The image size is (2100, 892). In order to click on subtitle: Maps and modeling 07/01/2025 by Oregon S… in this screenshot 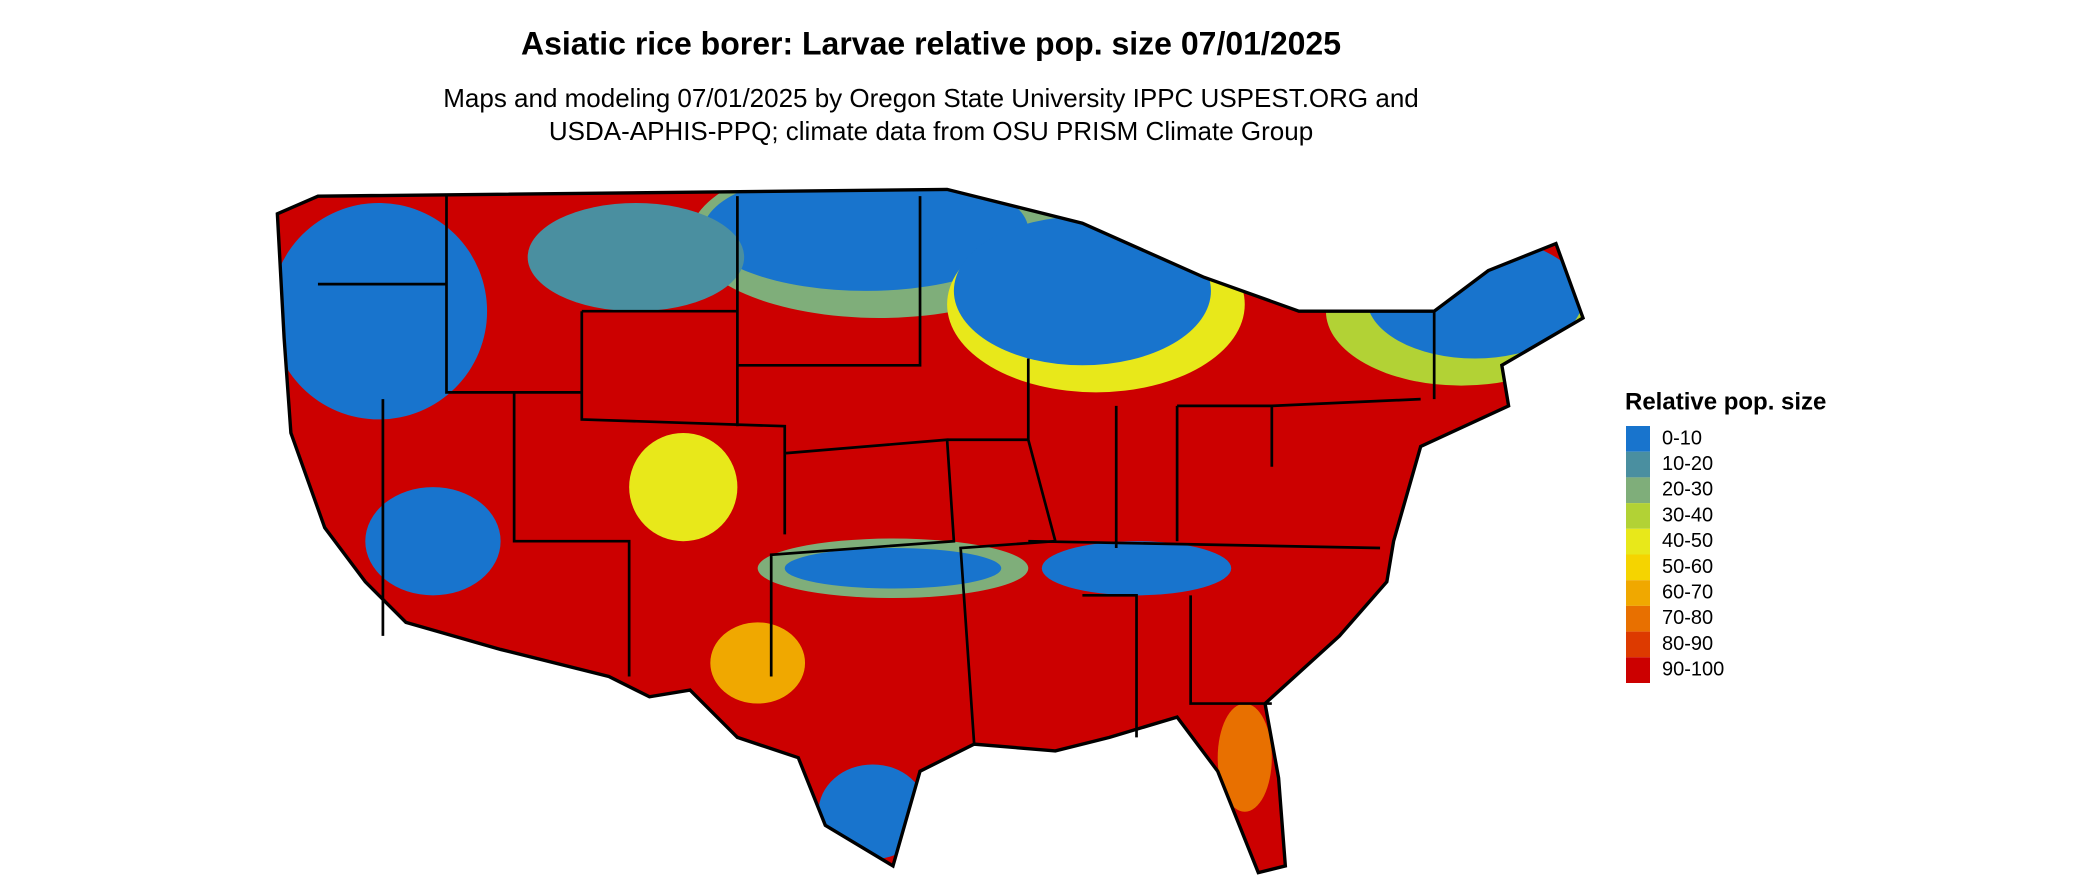, I will do `click(931, 98)`.